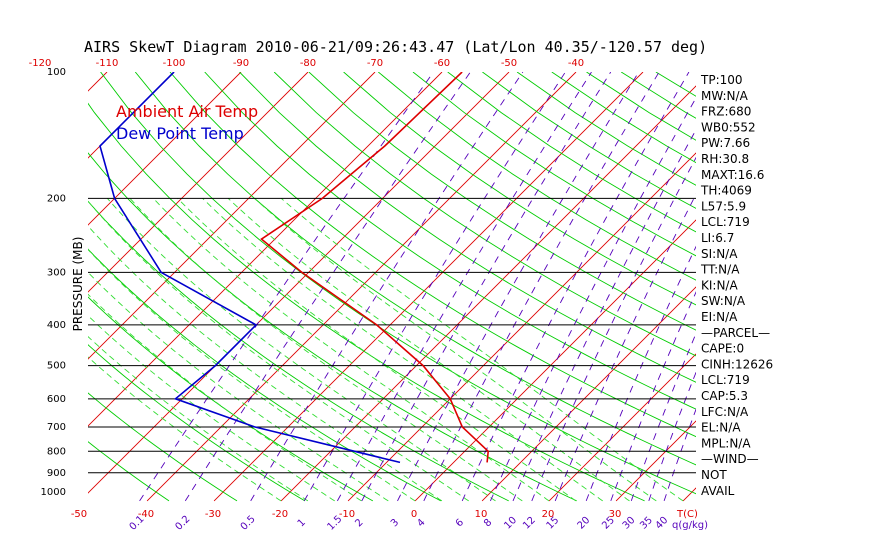  What do you see at coordinates (646, 523) in the screenshot?
I see `mixing-ratio-tick-label: 35` at bounding box center [646, 523].